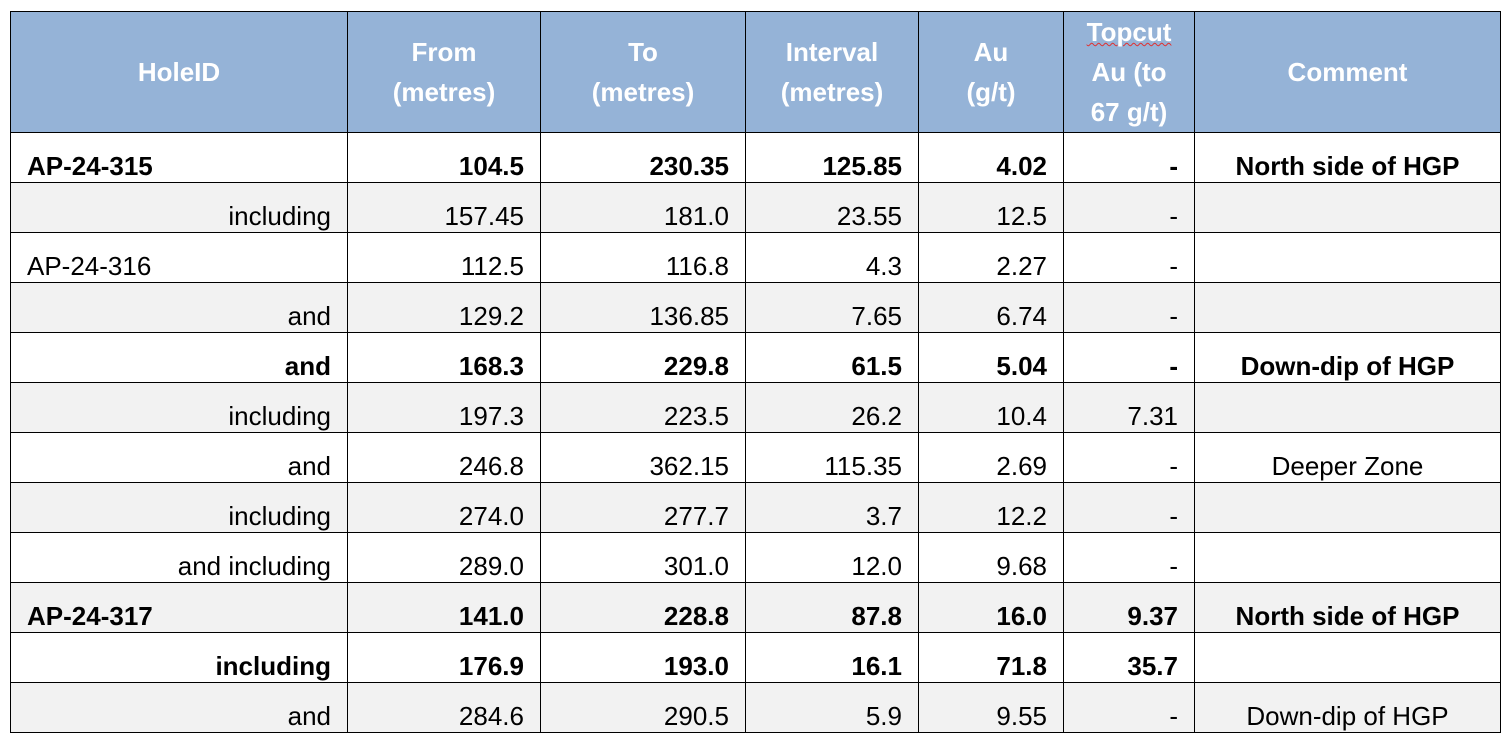  Describe the element at coordinates (643, 557) in the screenshot. I see `value-cell: 301.0` at that location.